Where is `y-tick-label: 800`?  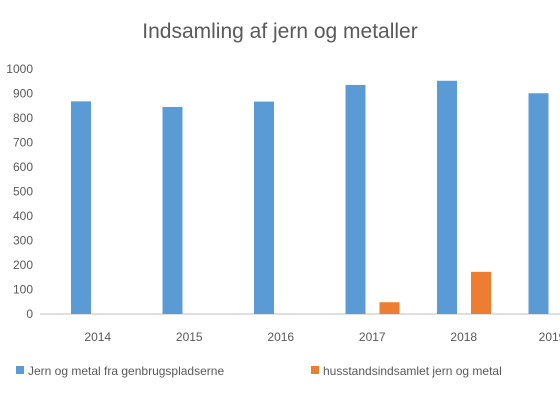 y-tick-label: 800 is located at coordinates (23, 118).